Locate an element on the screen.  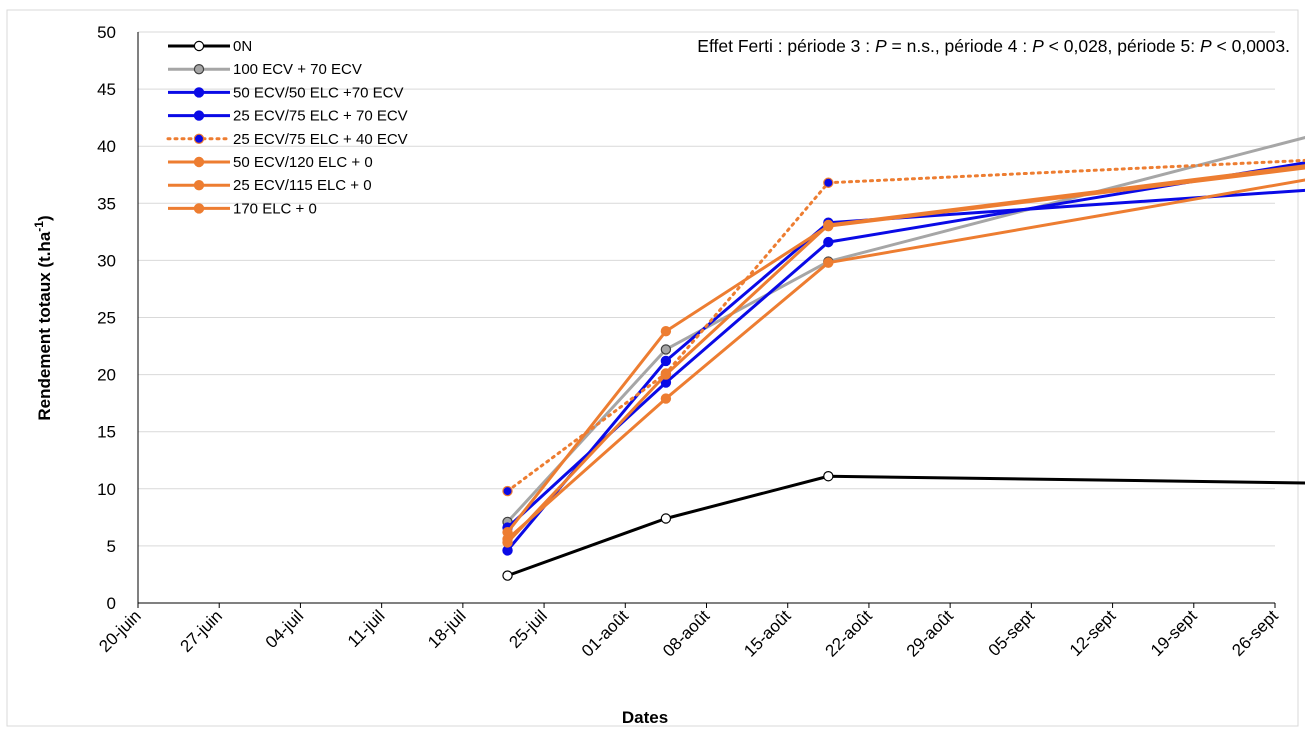
y-tick-label: 0 is located at coordinates (111, 603).